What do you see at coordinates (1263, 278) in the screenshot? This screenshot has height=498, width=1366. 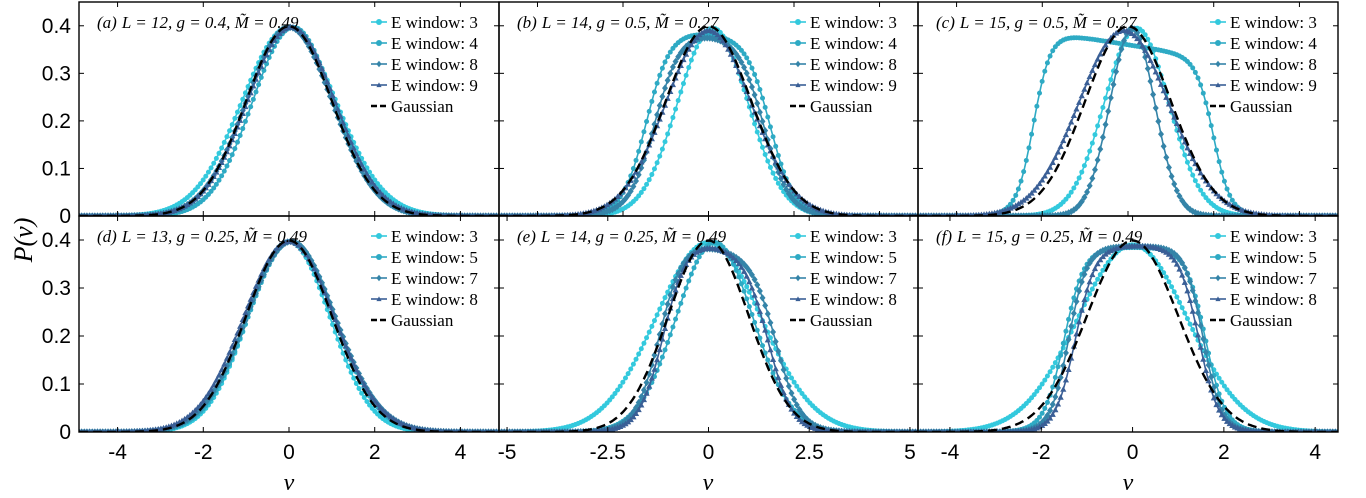 I see `legend-item: E window: 7` at bounding box center [1263, 278].